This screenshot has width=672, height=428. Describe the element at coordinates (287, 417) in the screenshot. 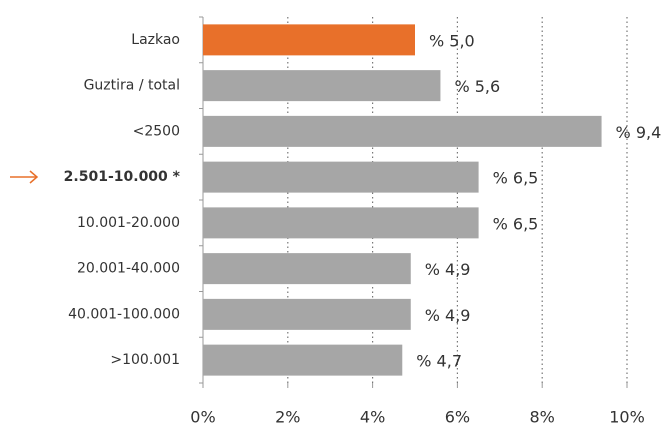

I see `x-tick-label: 2%` at that location.